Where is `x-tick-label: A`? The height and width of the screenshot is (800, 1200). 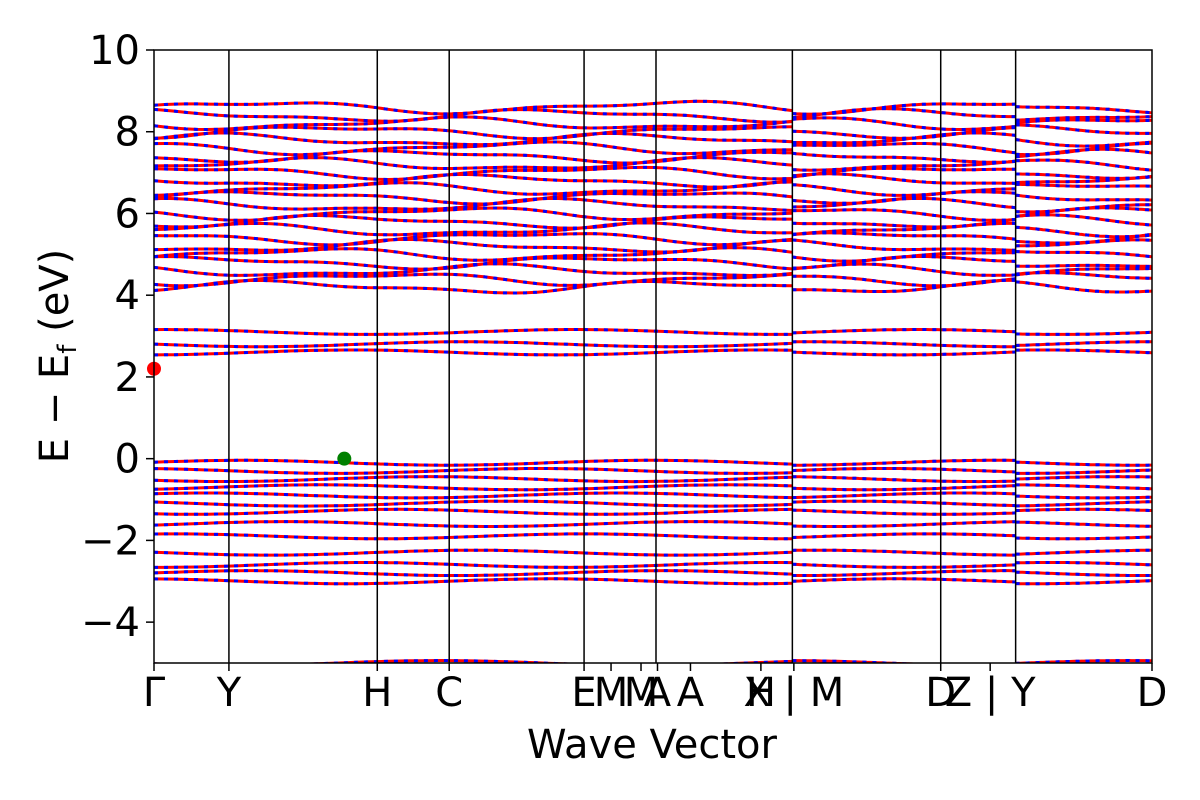 x-tick-label: A is located at coordinates (658, 693).